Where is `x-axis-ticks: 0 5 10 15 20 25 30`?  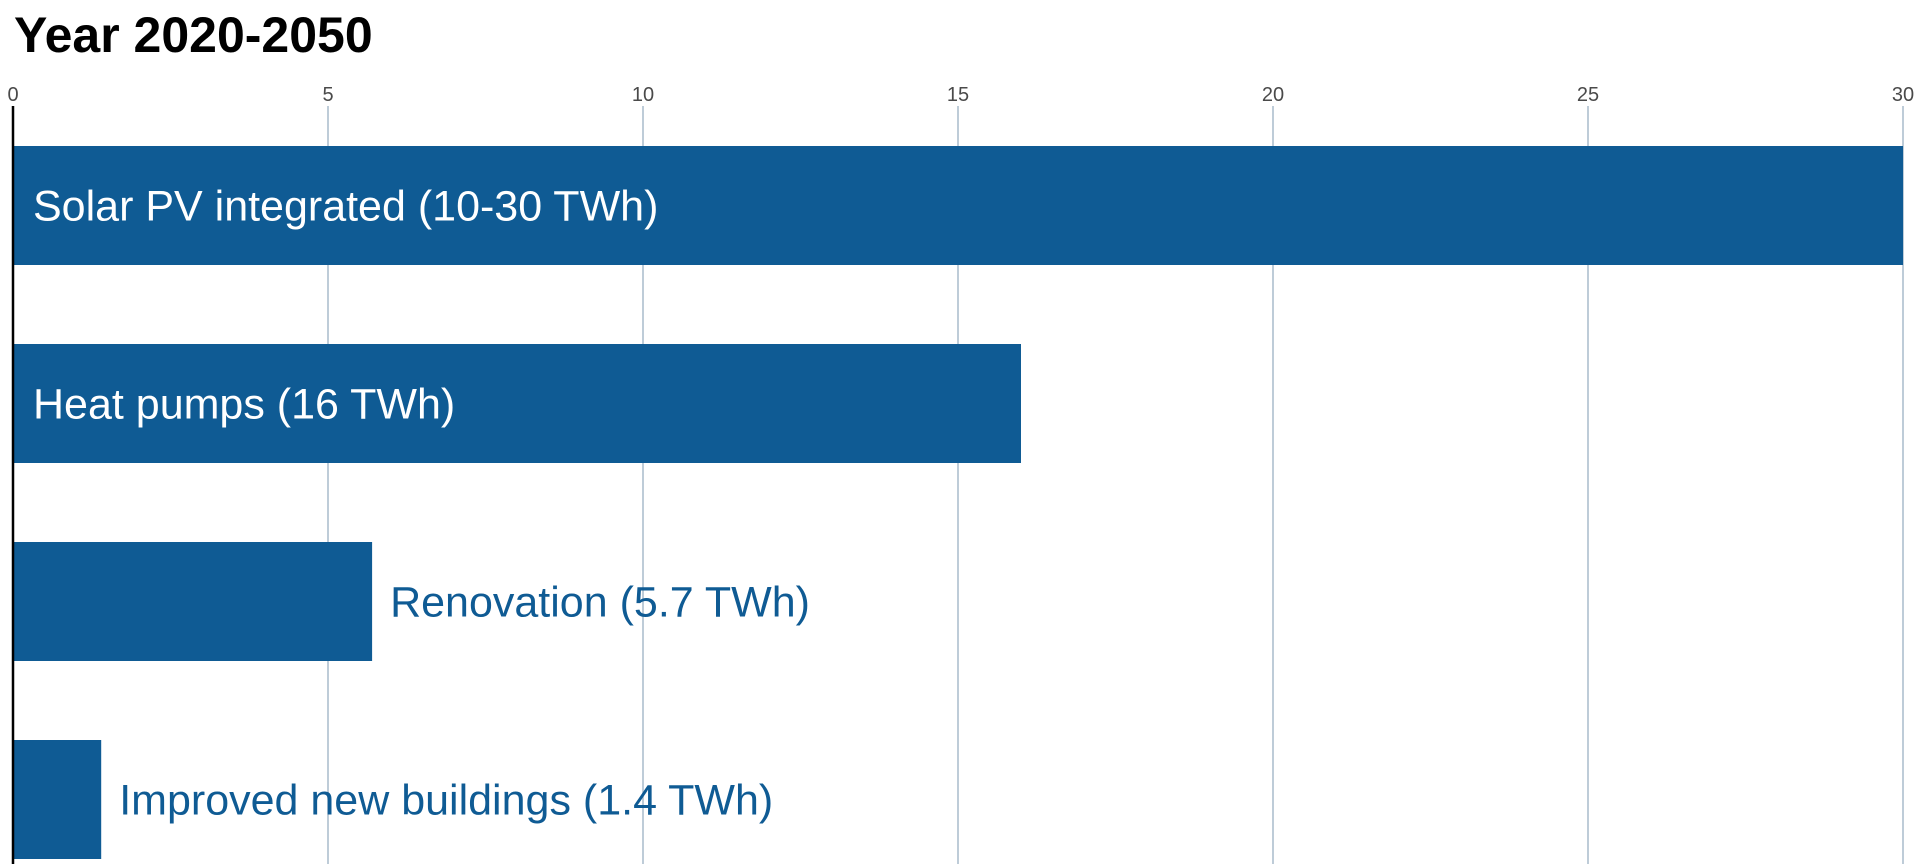 x-axis-ticks: 0 5 10 15 20 25 30 is located at coordinates (960, 95).